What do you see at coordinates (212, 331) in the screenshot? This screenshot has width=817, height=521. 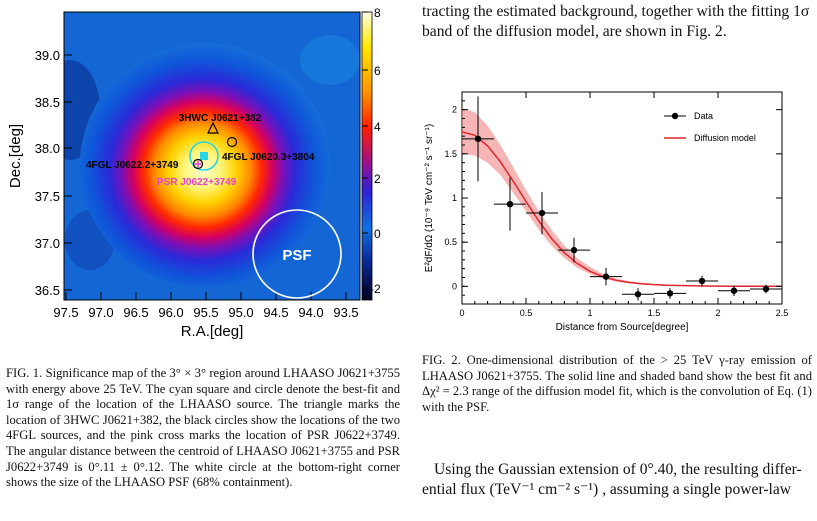 I see `fig1-xlabel: R.A.[deg]` at bounding box center [212, 331].